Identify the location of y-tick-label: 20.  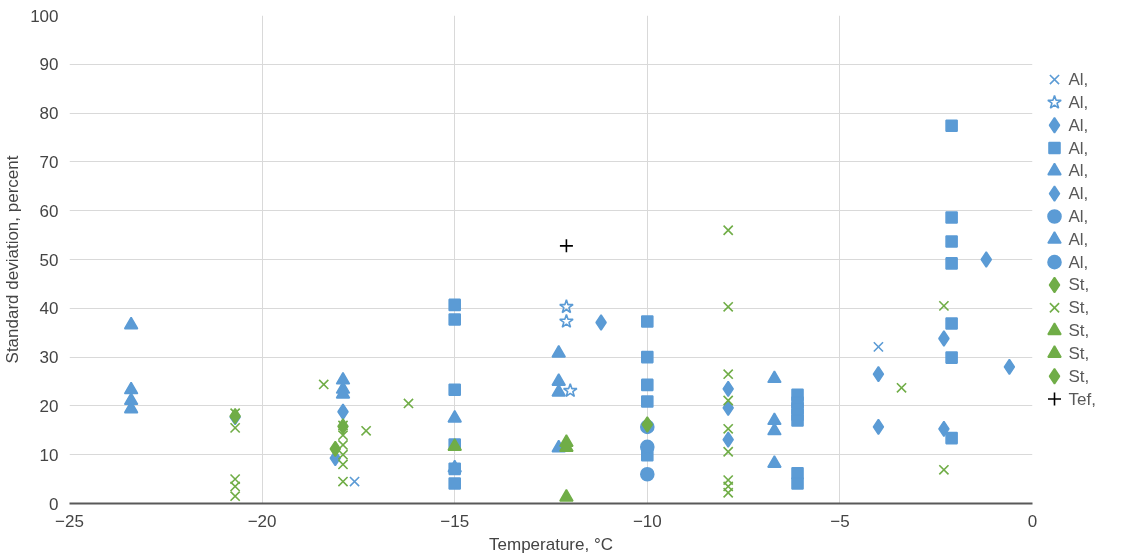
(49, 406).